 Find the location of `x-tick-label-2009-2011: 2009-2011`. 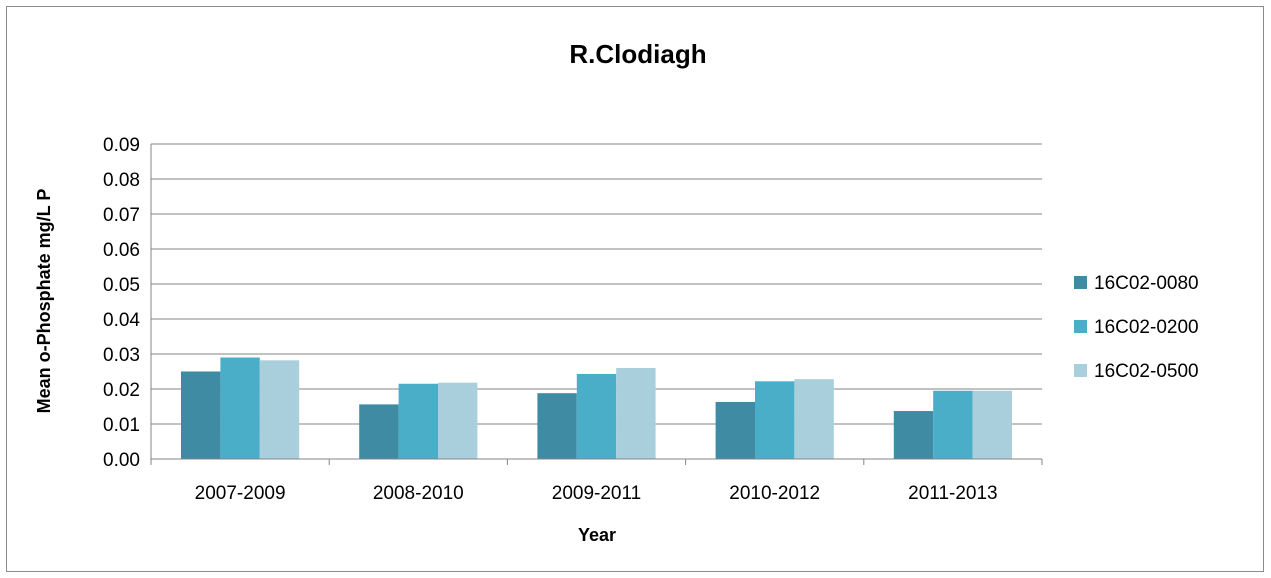

x-tick-label-2009-2011: 2009-2011 is located at coordinates (596, 493).